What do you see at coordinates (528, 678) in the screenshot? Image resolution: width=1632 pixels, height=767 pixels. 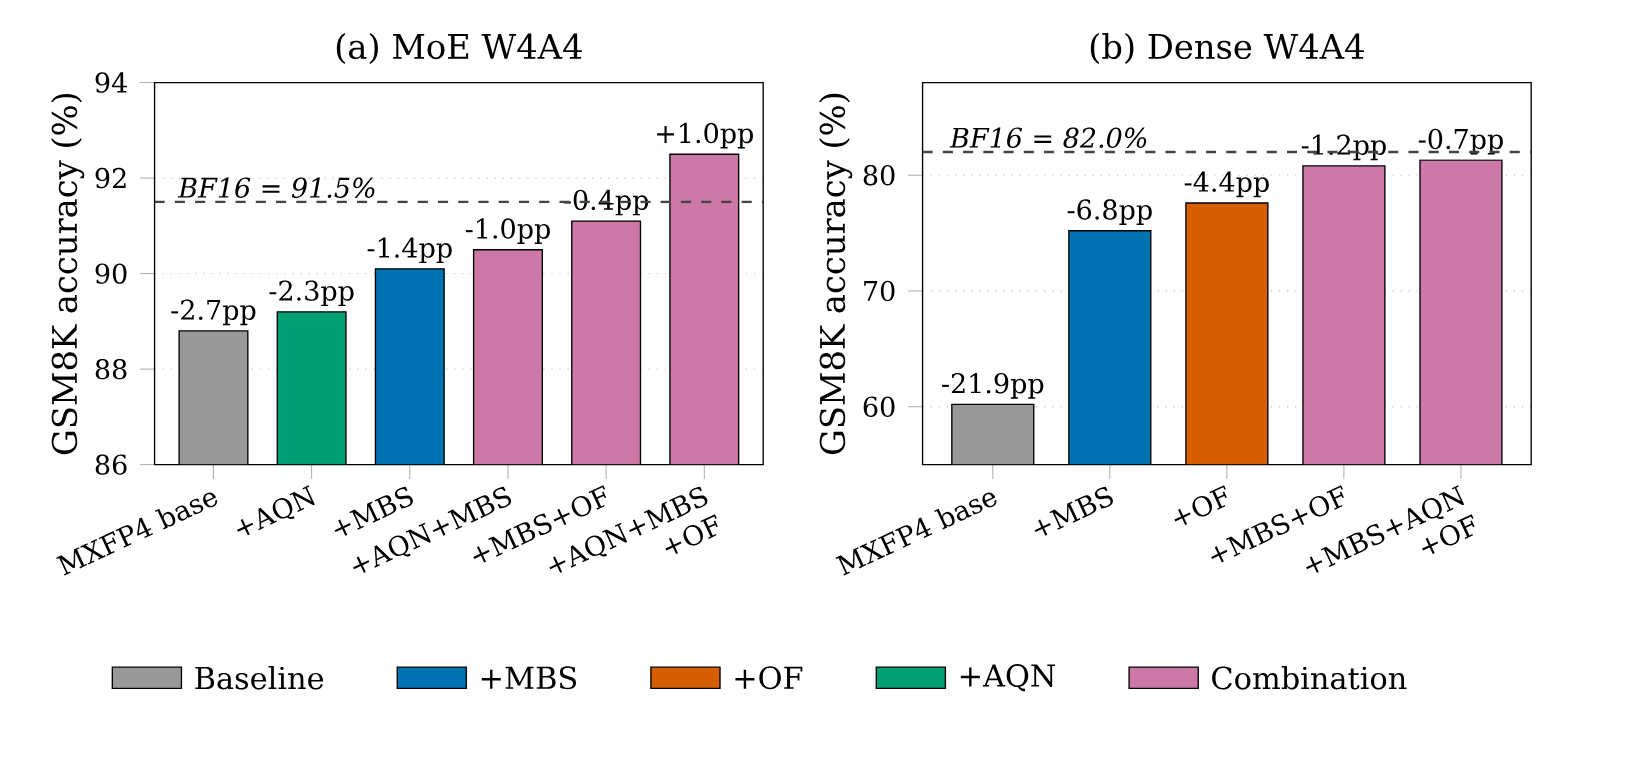 I see `legend-label: +MBS` at bounding box center [528, 678].